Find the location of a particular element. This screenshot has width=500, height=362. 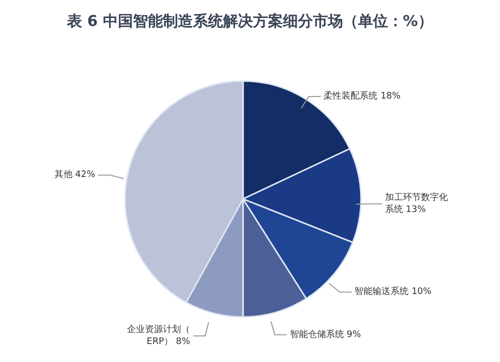

chart-title: 表 6 中国智能制造系统解决方案细分市场（单位：%） is located at coordinates (250, 21).